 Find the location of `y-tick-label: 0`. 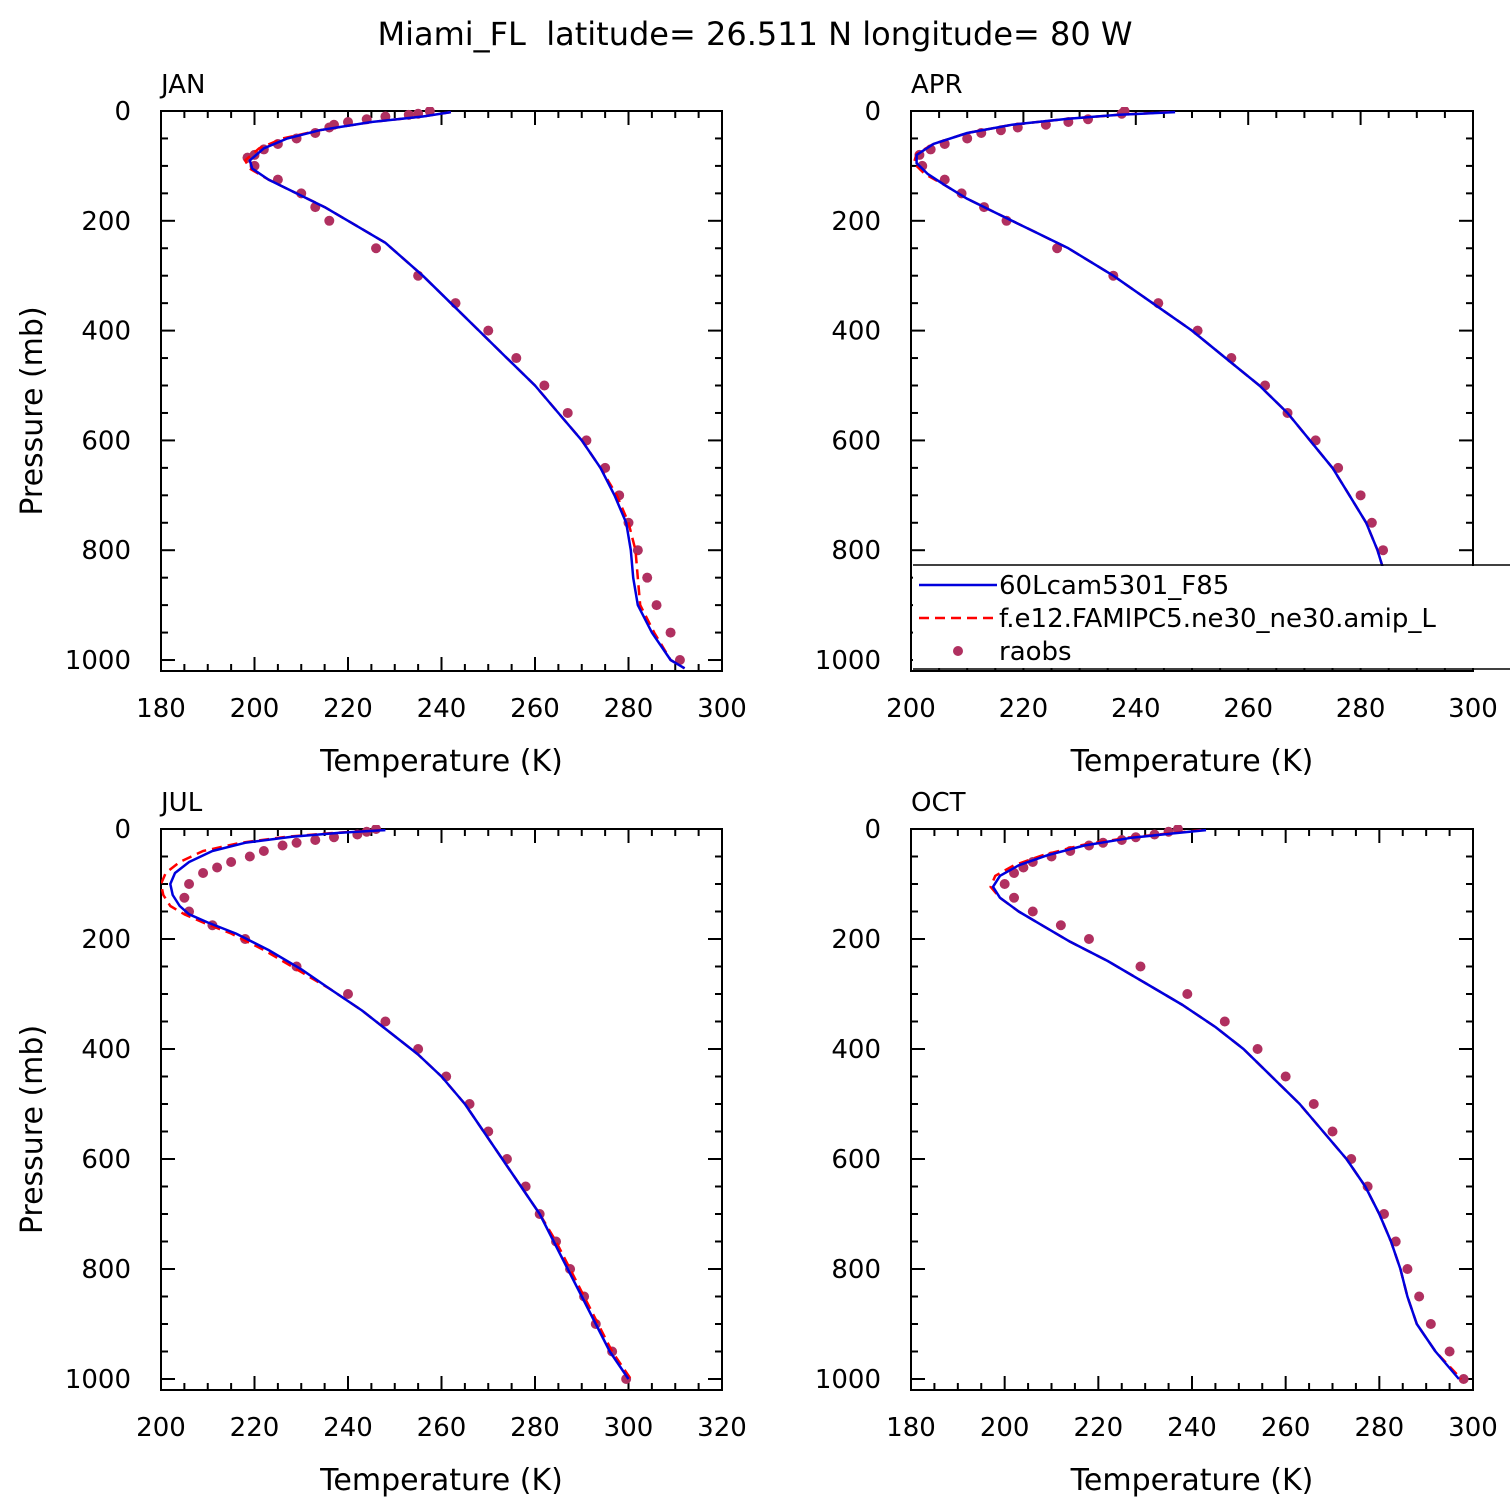

y-tick-label: 0 is located at coordinates (872, 830).